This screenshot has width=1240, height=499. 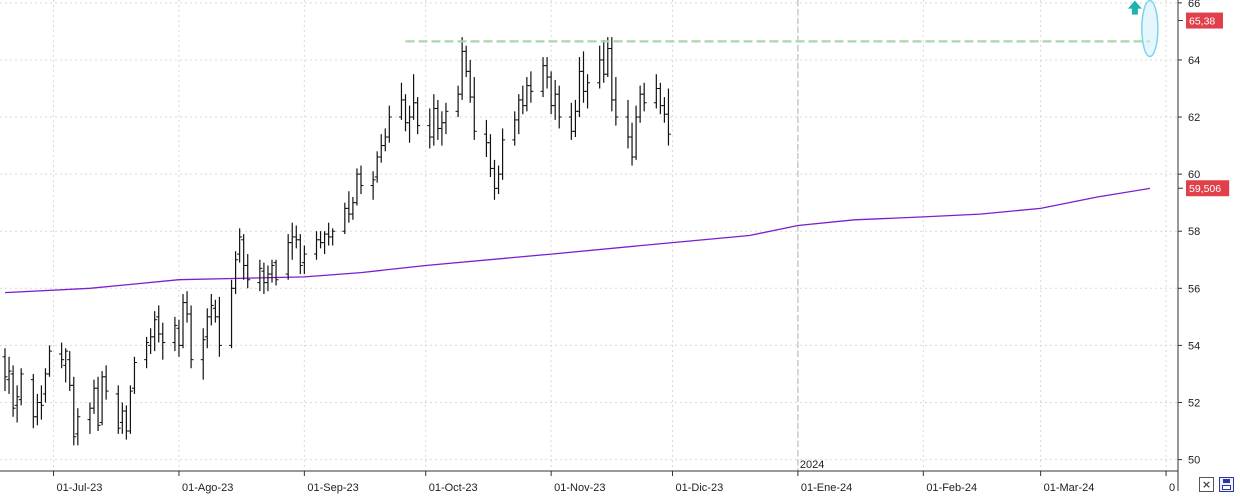 I want to click on last-price-tag: 65,38, so click(x=1200, y=20).